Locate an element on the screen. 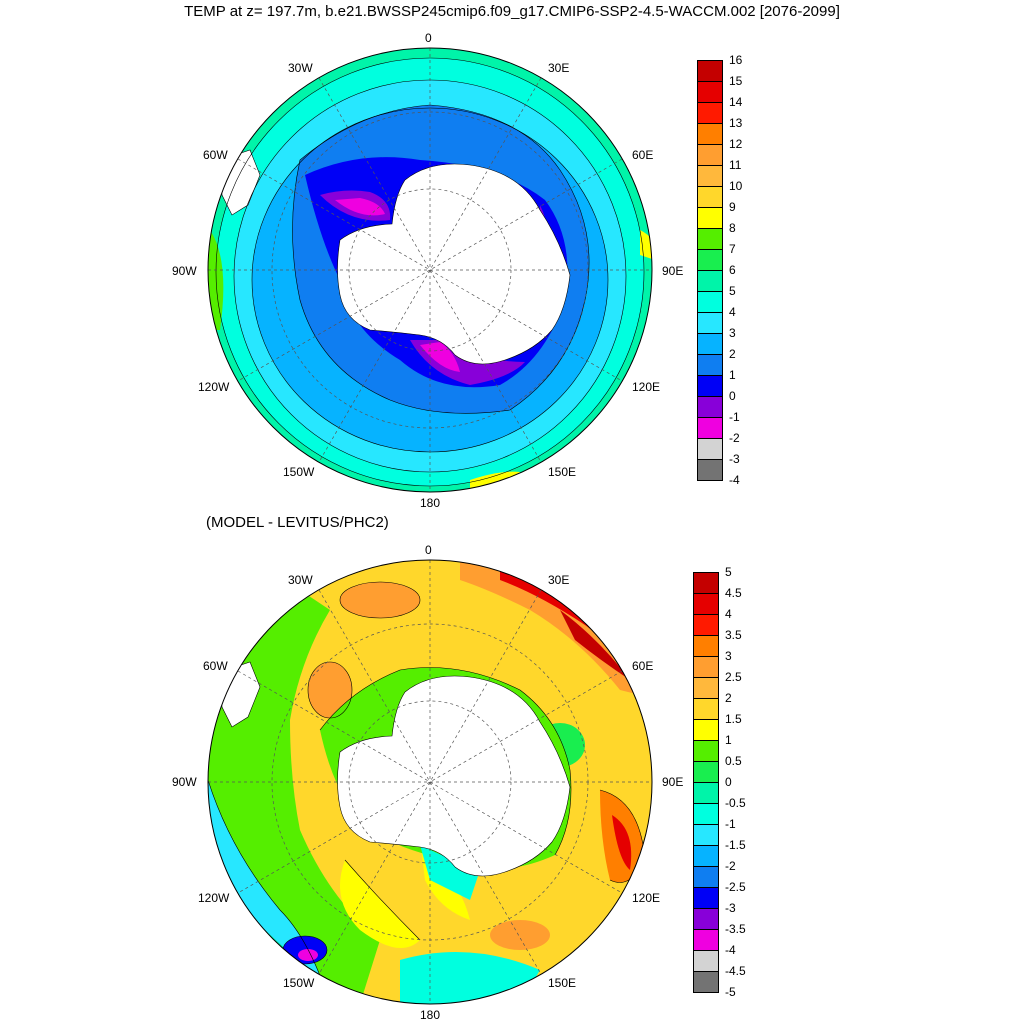  top-colorbar-tick-label: 7 is located at coordinates (732, 249).